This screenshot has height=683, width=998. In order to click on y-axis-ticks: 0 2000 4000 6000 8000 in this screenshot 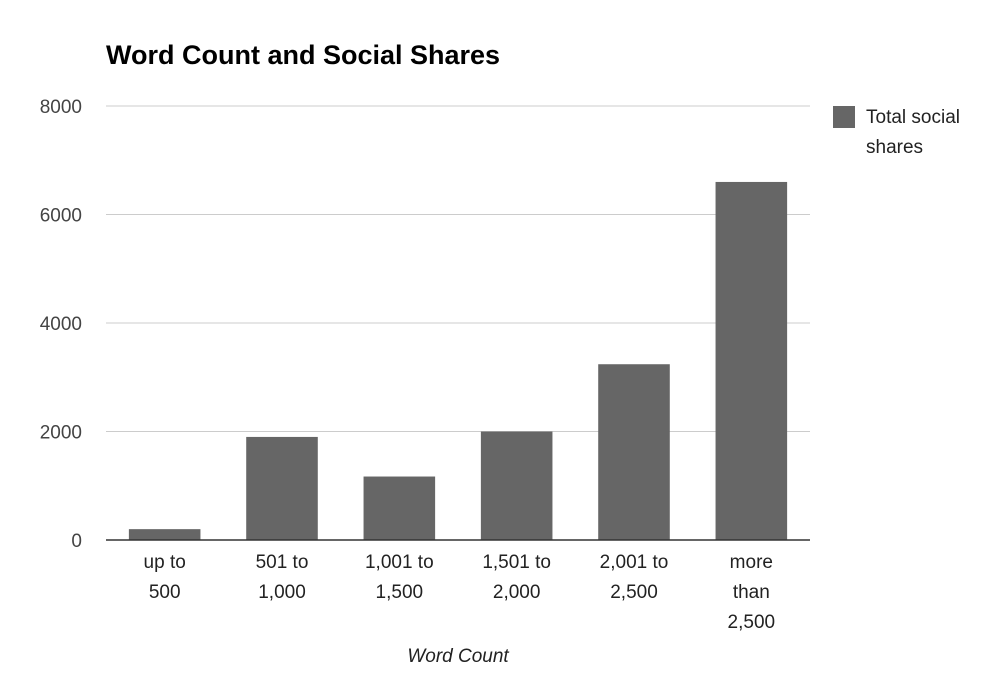, I will do `click(61, 324)`.